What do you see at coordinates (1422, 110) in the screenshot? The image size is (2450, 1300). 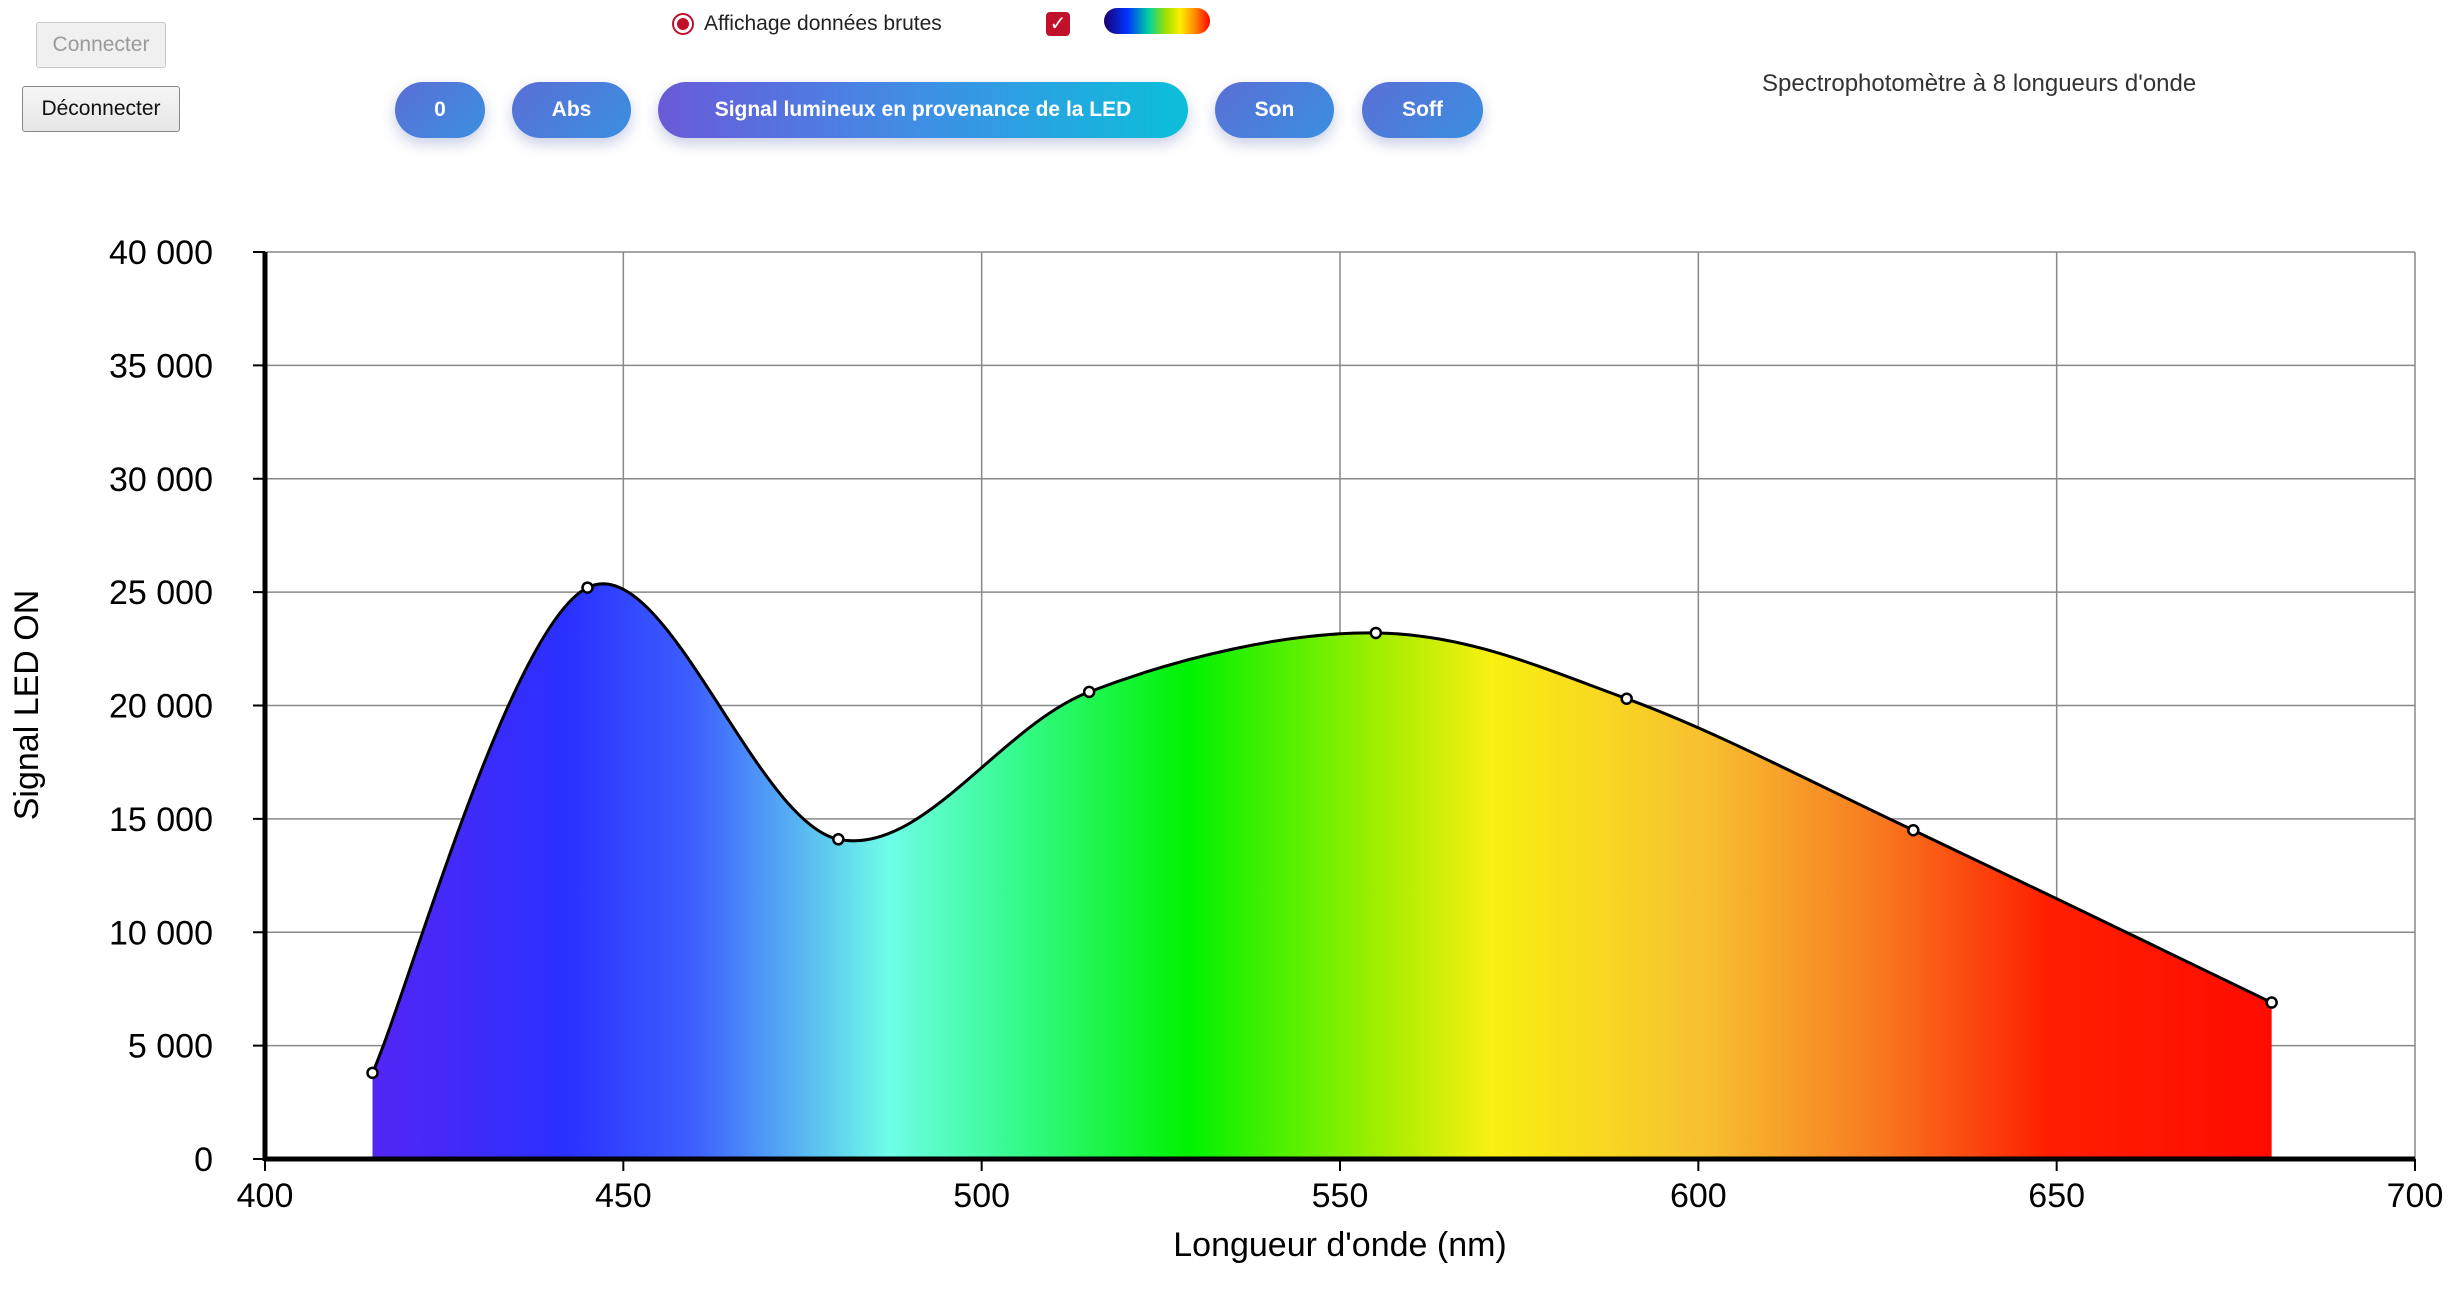 I see `soff-button: Soff` at bounding box center [1422, 110].